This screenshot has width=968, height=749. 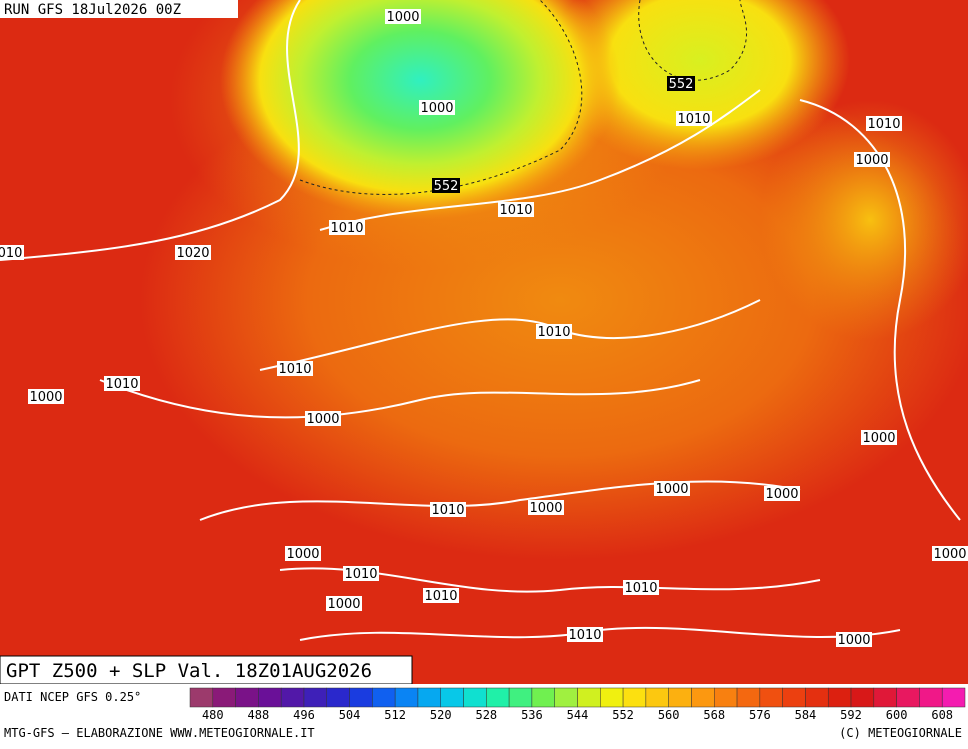 I want to click on colorbar-label: 592, so click(x=851, y=715).